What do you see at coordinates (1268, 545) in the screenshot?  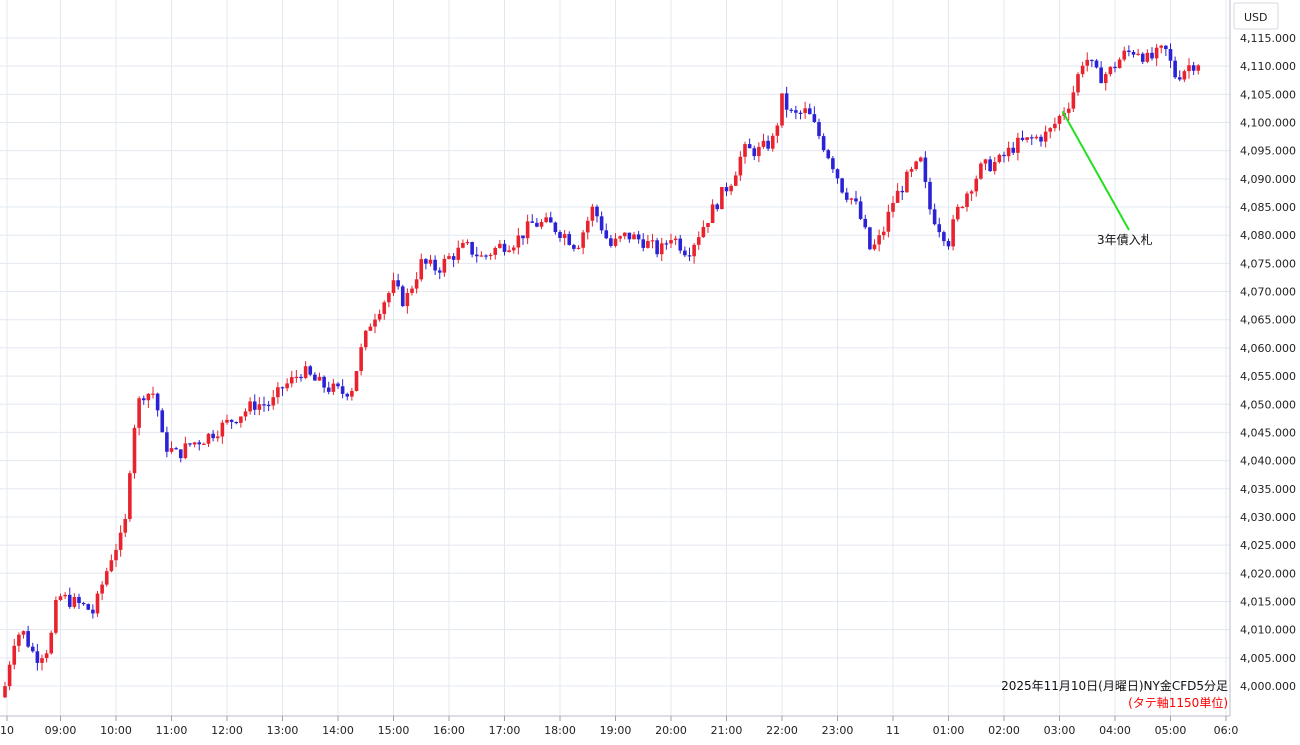 I see `price-tick-label: 4,025.000` at bounding box center [1268, 545].